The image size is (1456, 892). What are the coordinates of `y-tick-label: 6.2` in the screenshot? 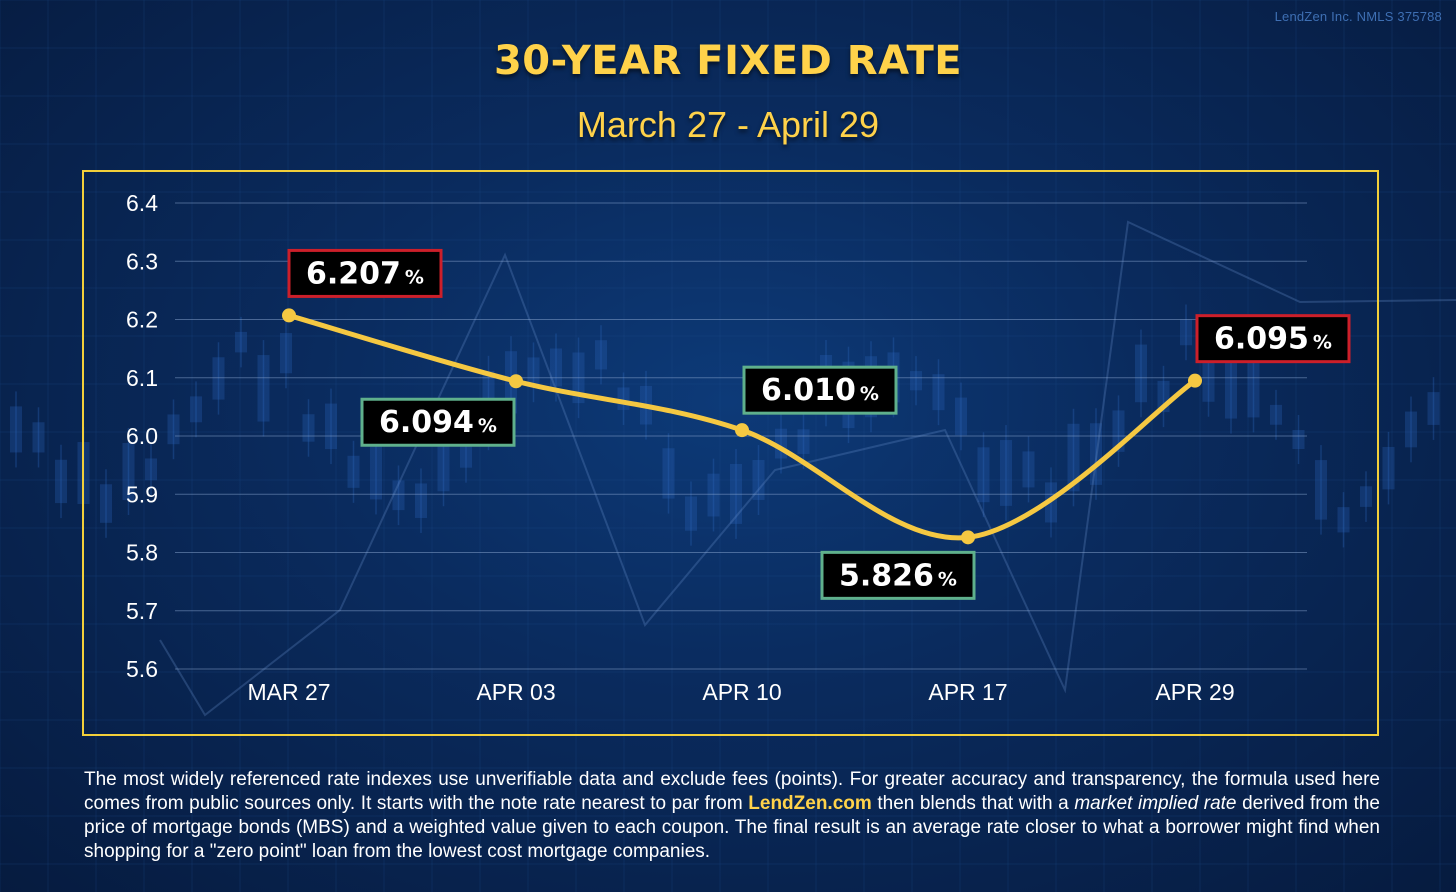 It's located at (142, 320).